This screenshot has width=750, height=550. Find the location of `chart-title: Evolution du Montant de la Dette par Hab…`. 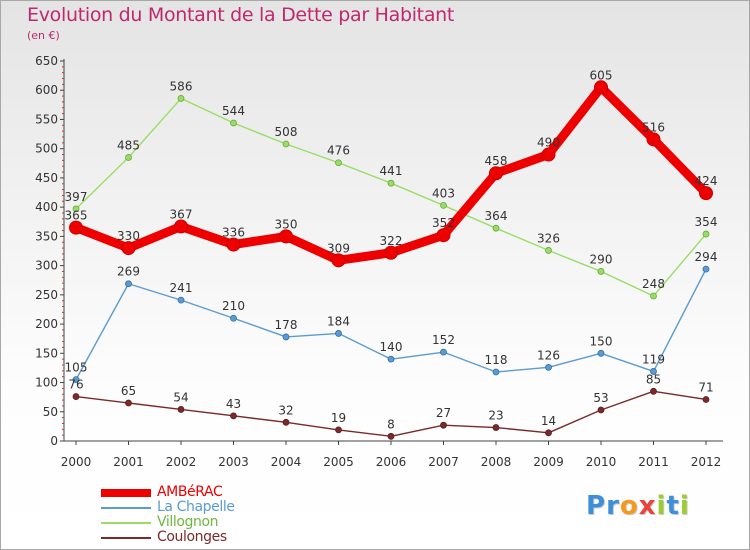

chart-title: Evolution du Montant de la Dette par Hab… is located at coordinates (241, 15).